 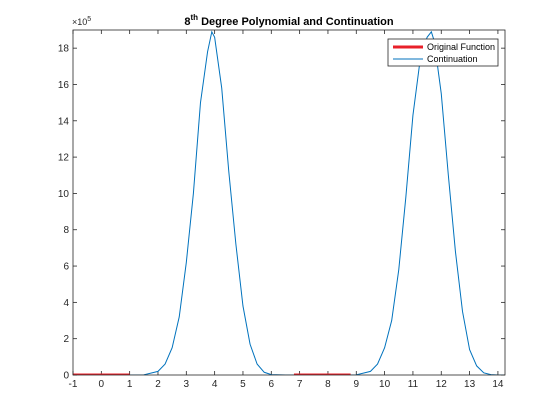 What do you see at coordinates (385, 384) in the screenshot?
I see `x-tick-label: 10` at bounding box center [385, 384].